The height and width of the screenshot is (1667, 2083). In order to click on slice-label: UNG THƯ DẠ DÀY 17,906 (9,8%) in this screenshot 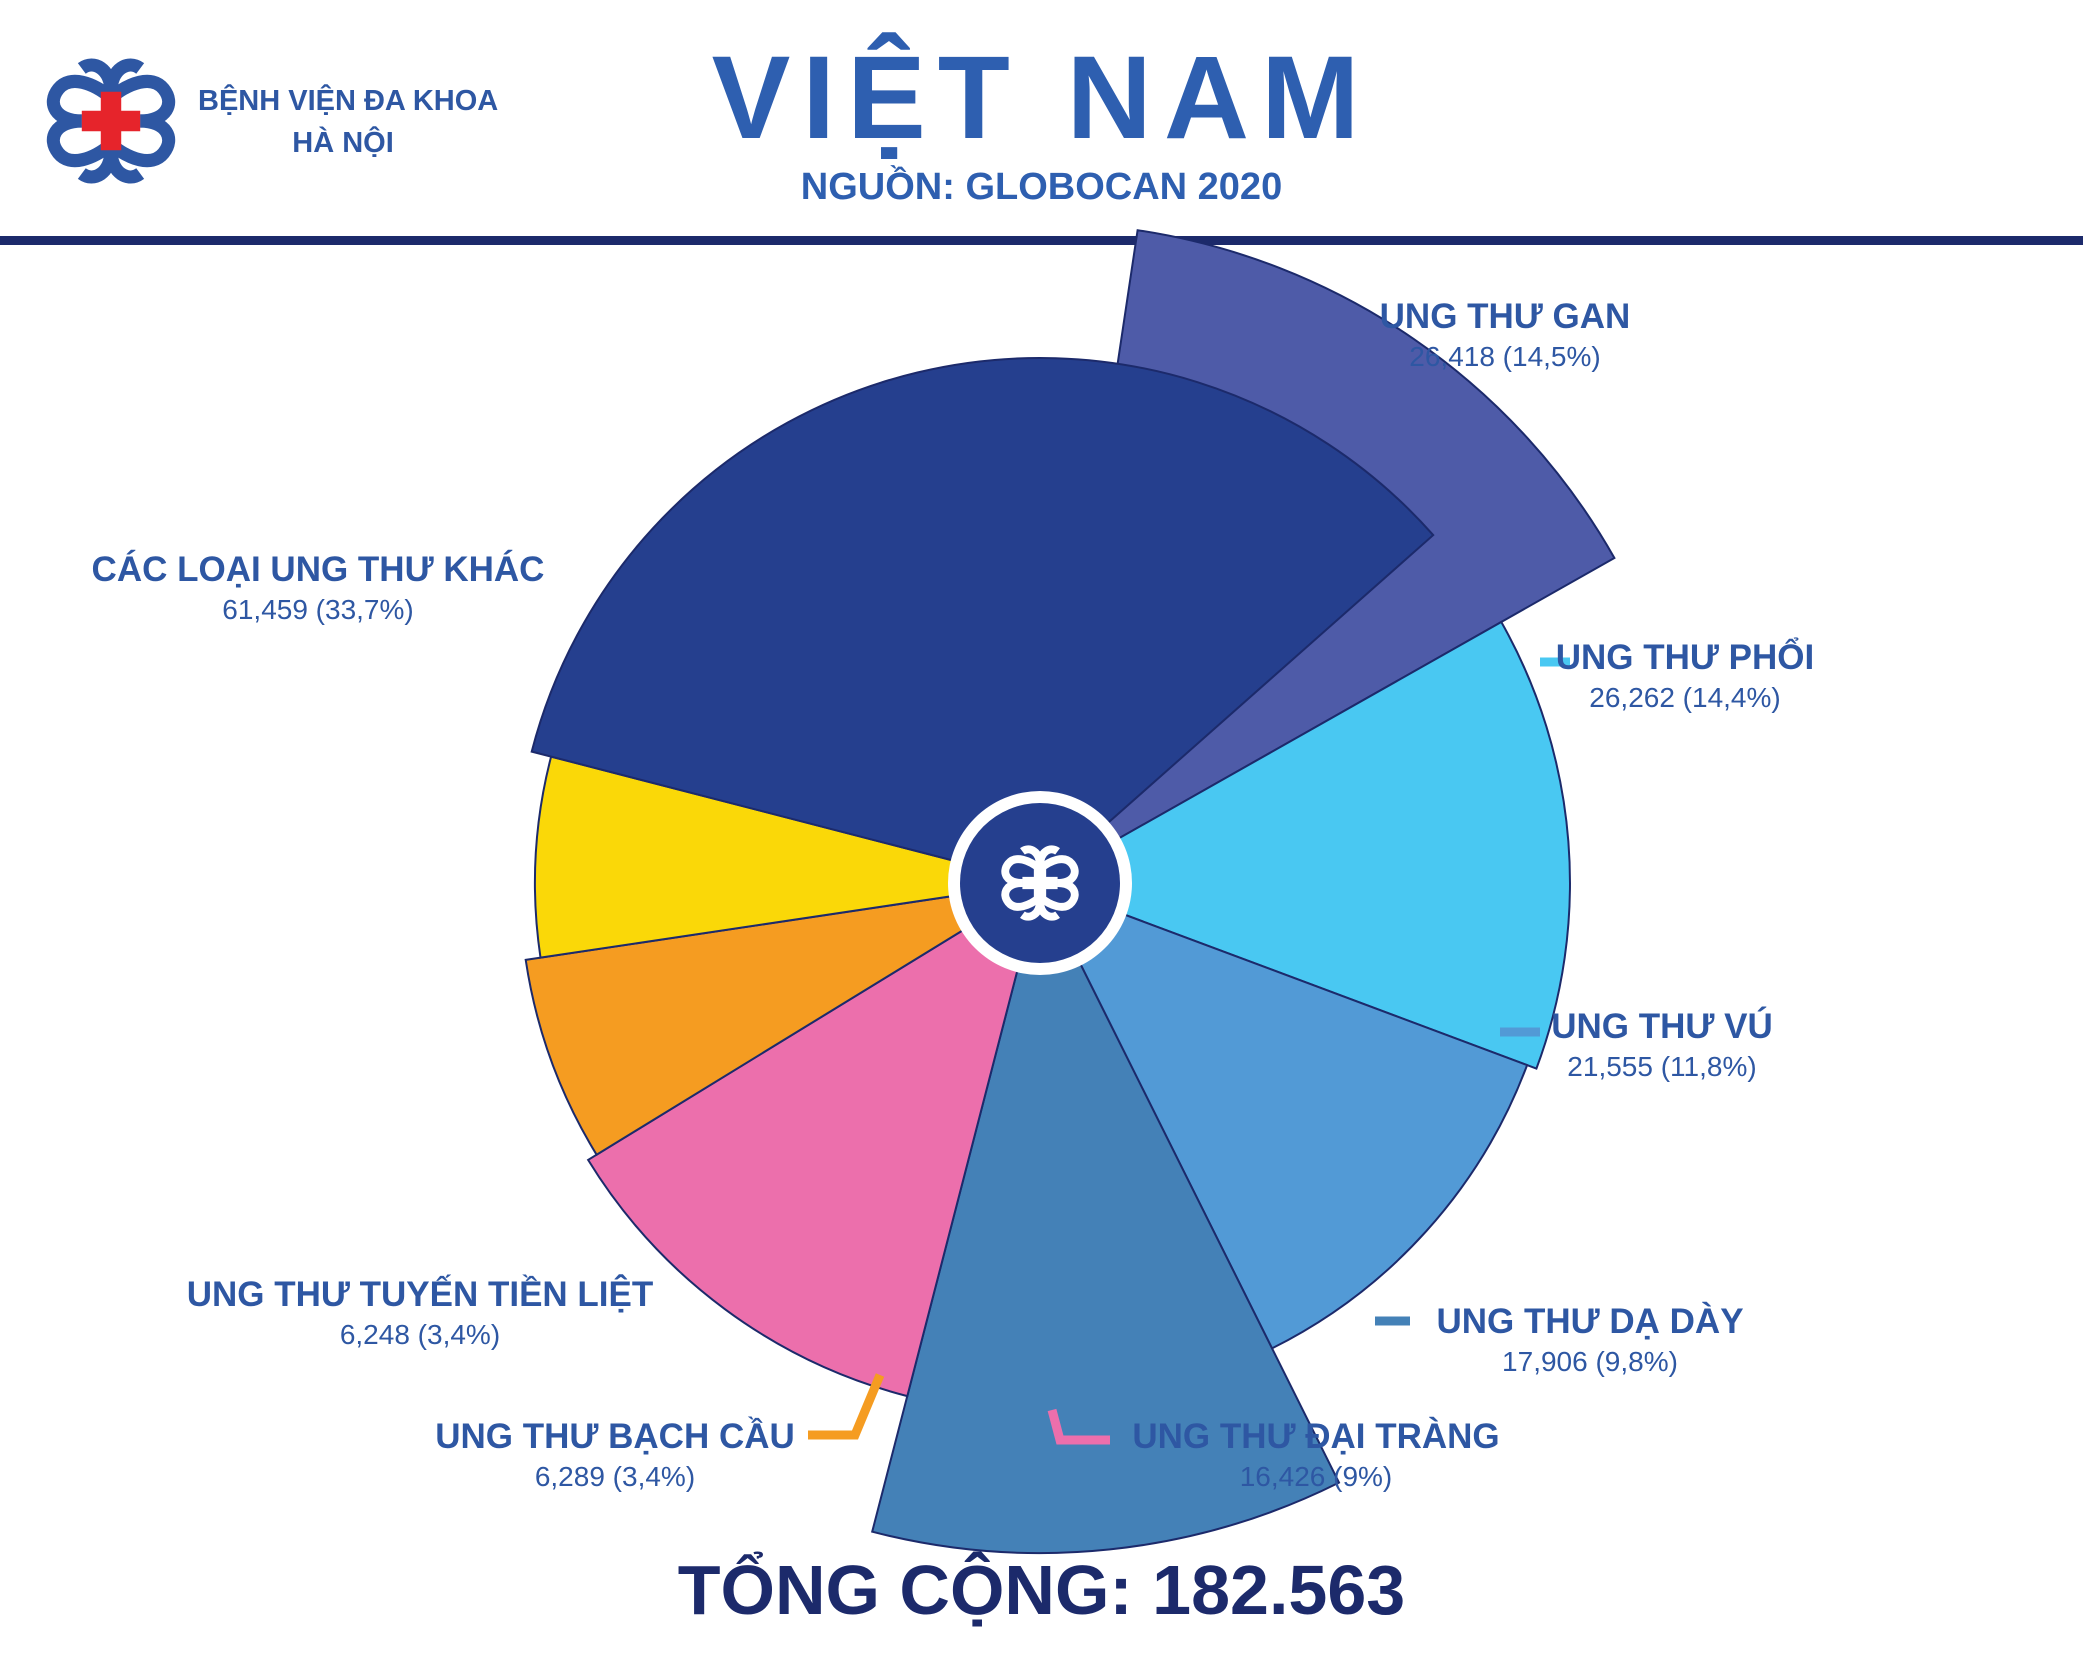, I will do `click(1590, 1340)`.